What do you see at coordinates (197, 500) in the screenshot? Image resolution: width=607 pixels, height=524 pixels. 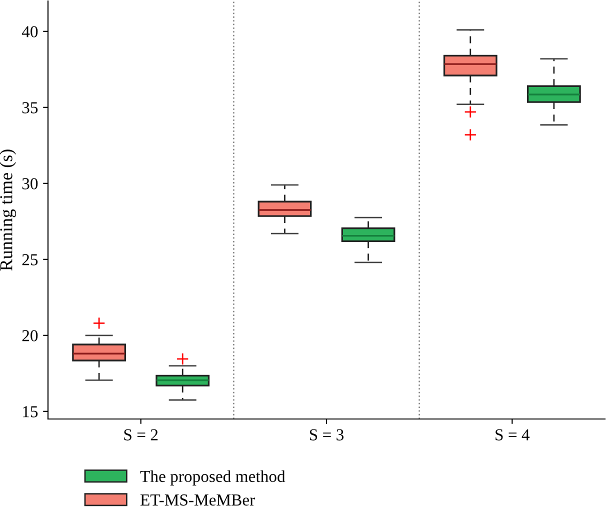 I see `legend-label: ET-MS-MeMBer` at bounding box center [197, 500].